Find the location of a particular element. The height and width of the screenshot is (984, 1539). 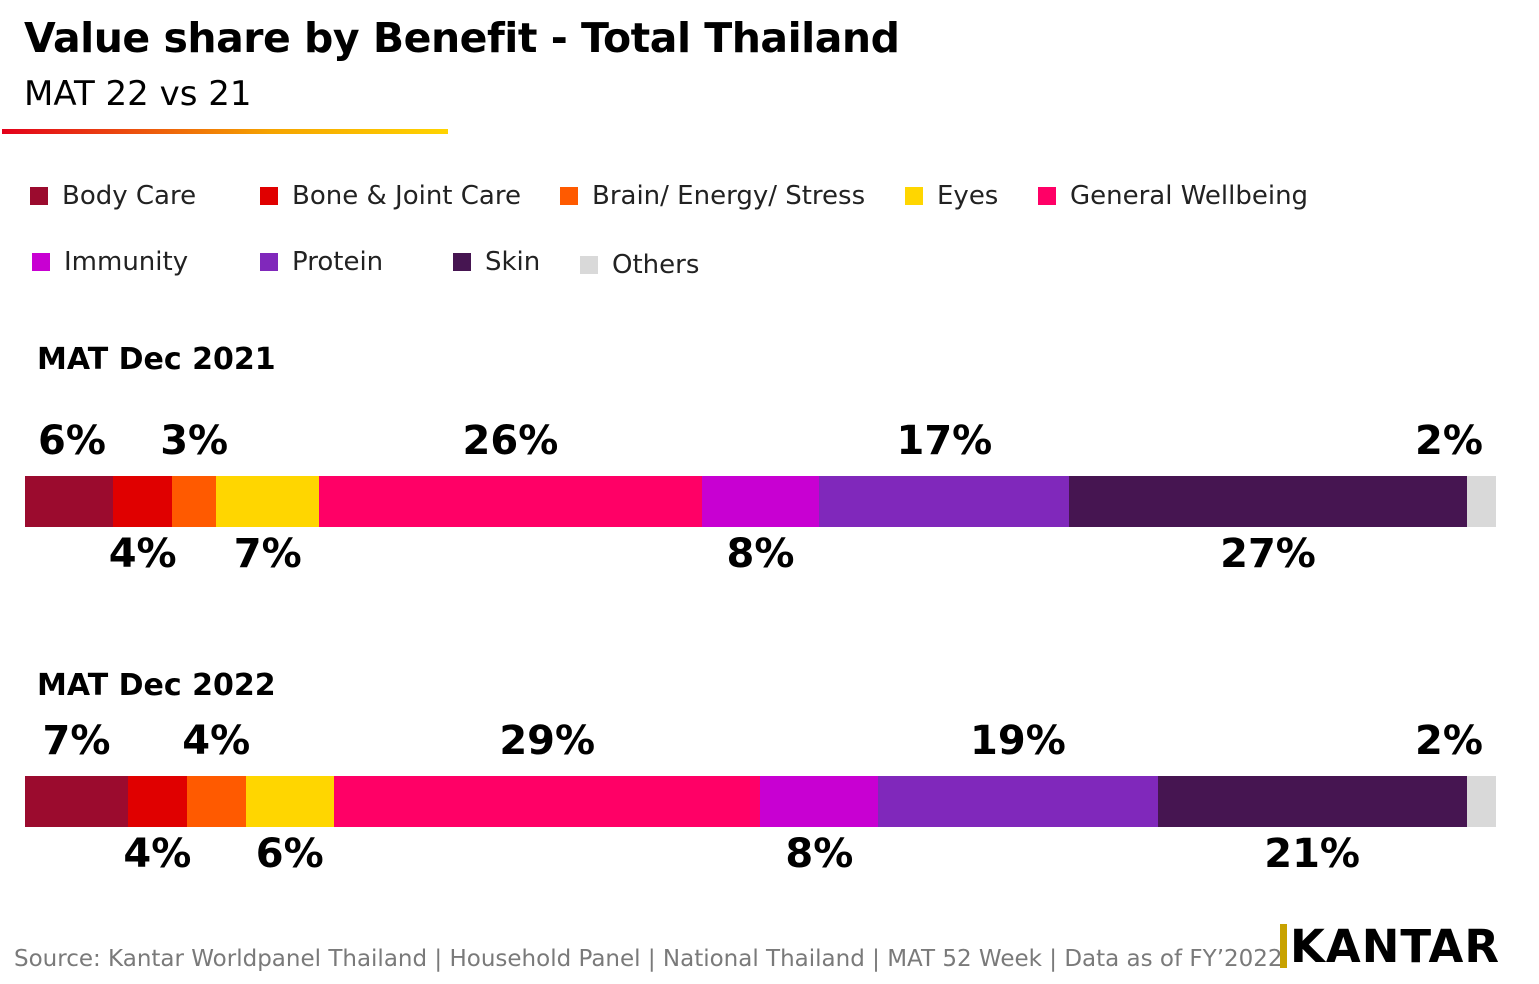

legend-item: Skin is located at coordinates (496, 262).